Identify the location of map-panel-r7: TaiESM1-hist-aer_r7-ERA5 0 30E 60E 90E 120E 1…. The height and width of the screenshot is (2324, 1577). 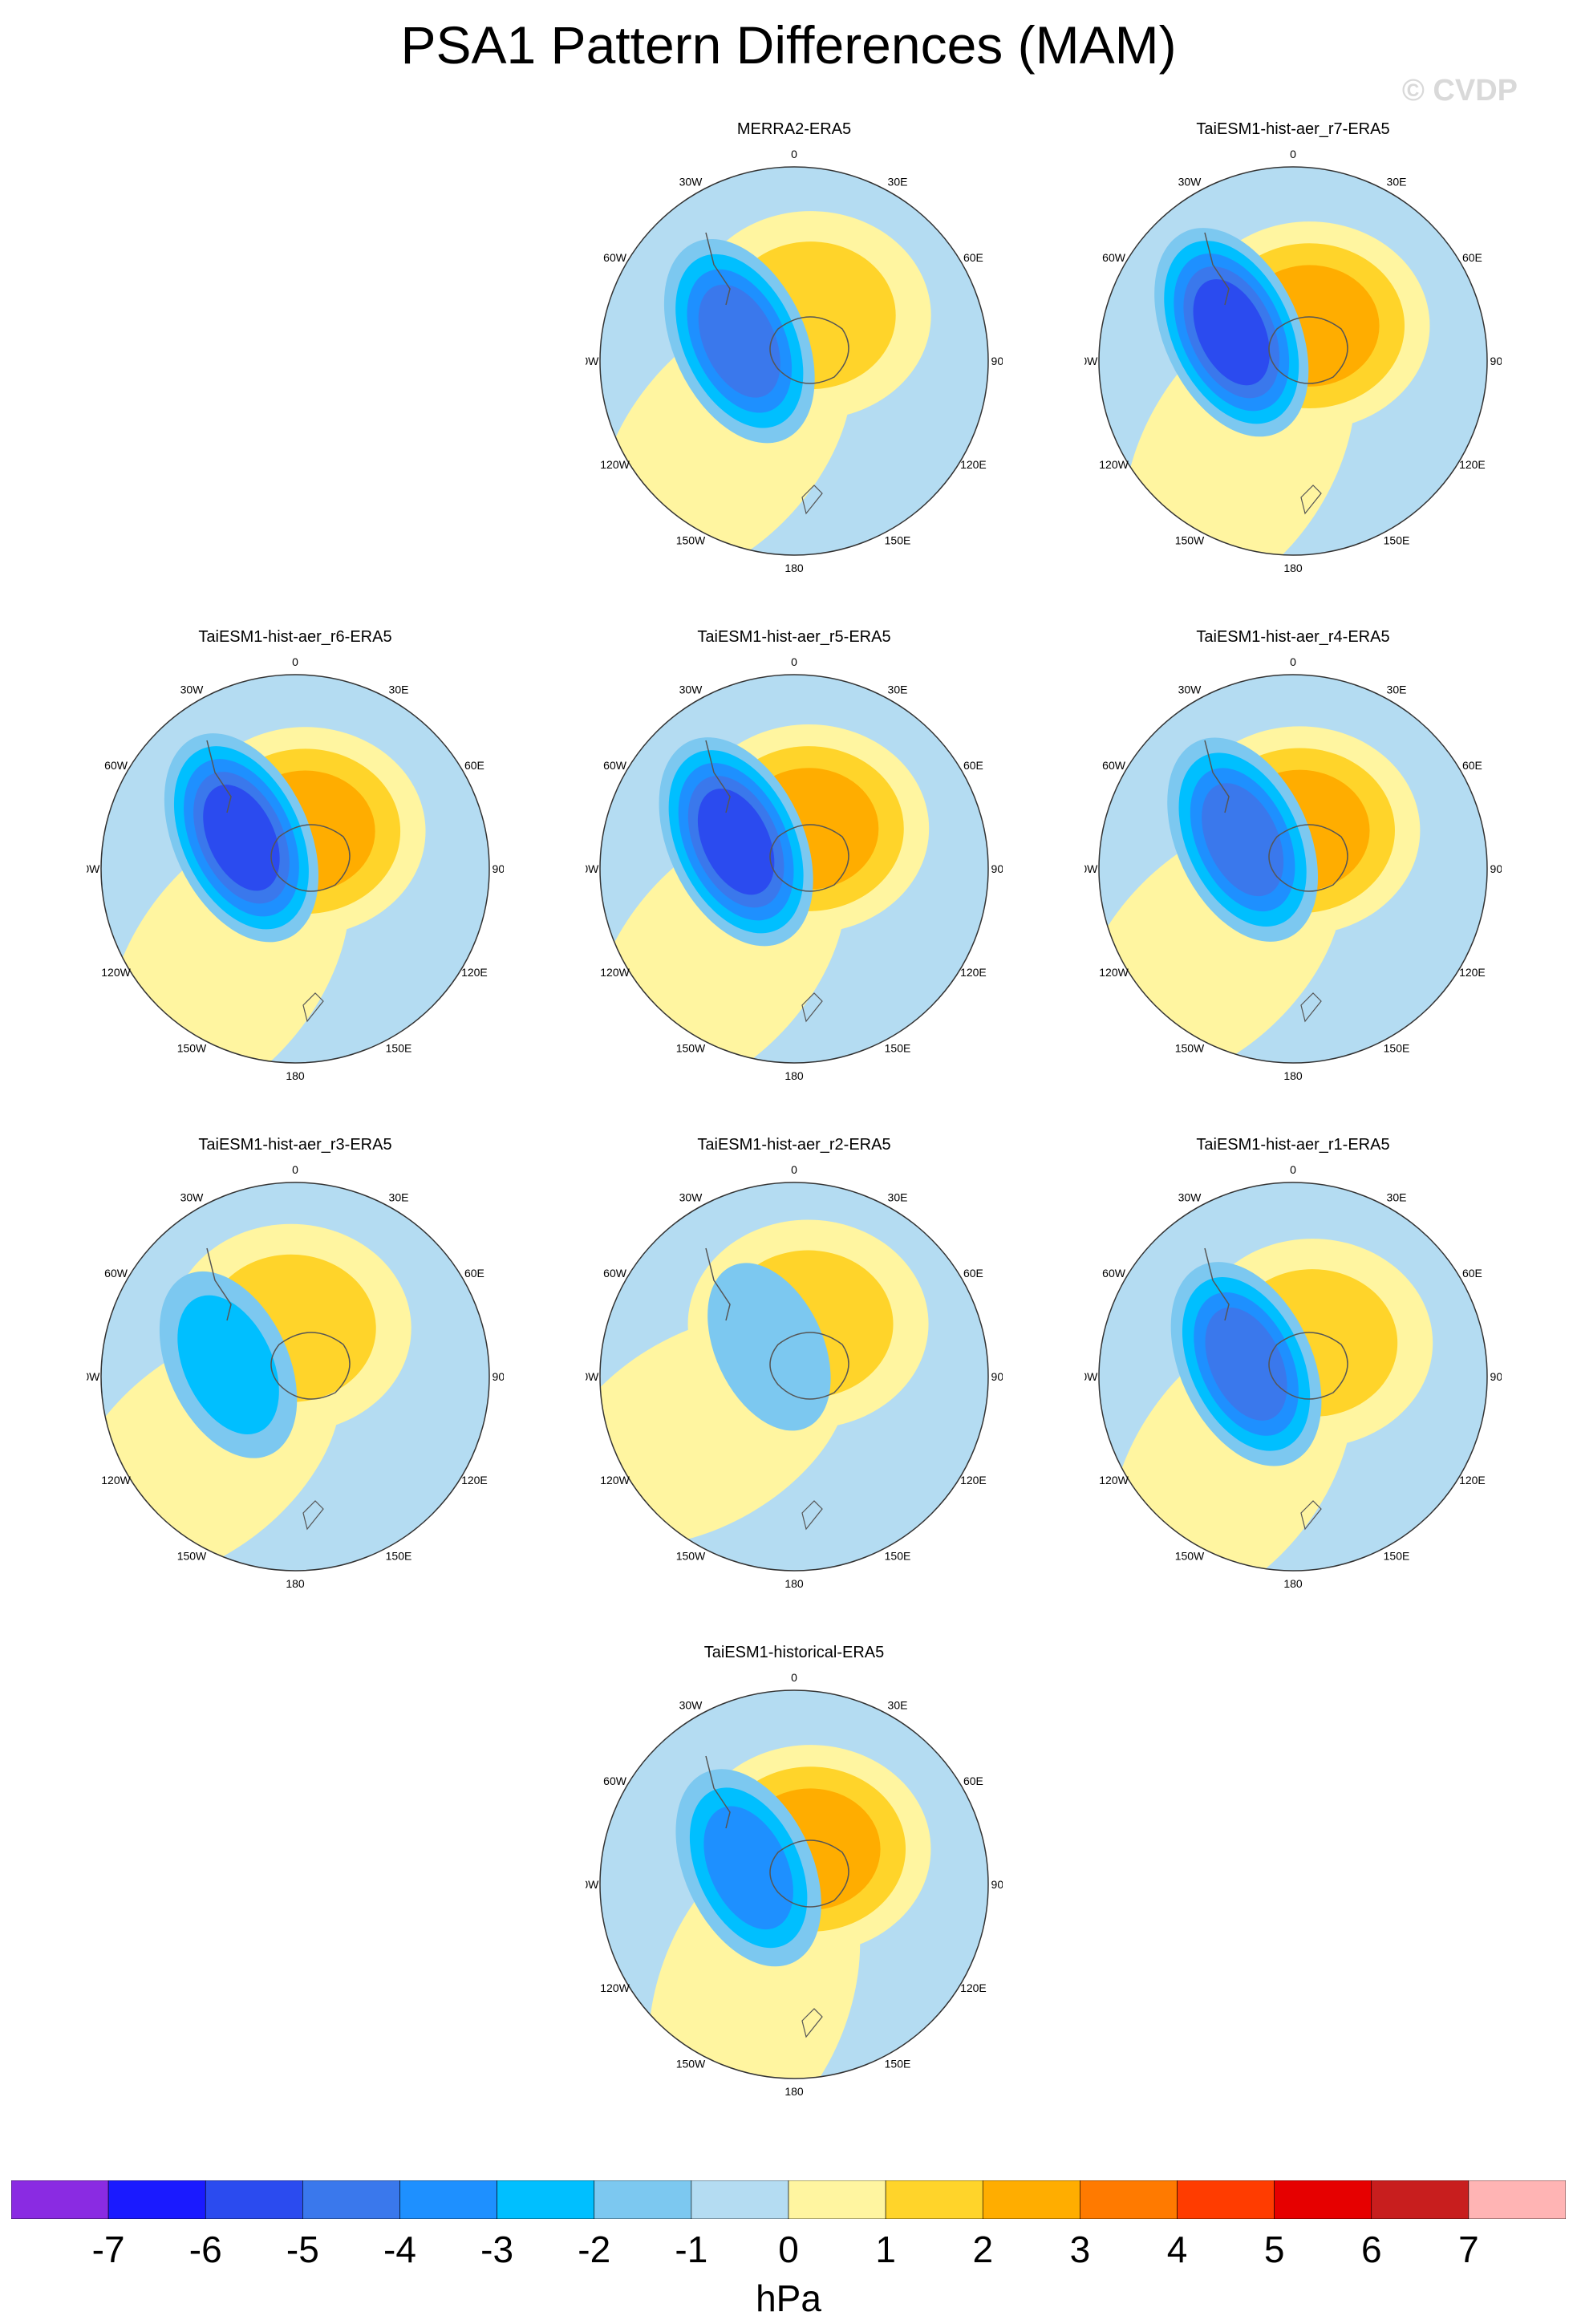
(1293, 377).